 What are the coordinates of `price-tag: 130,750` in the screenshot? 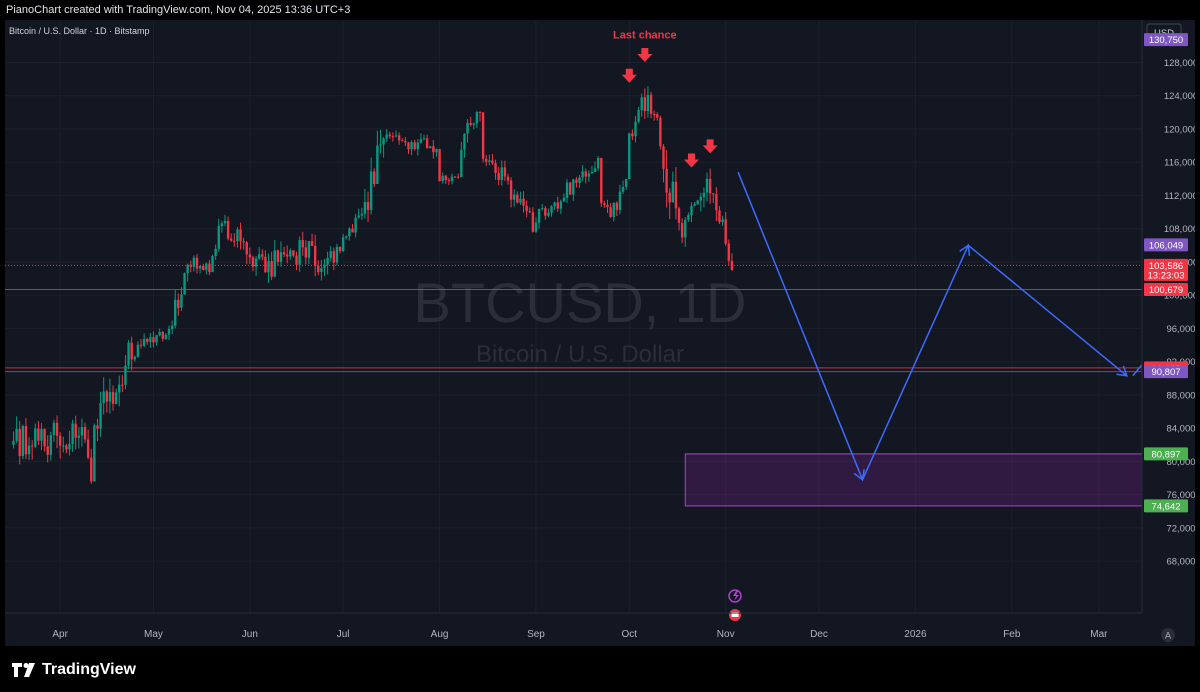 It's located at (1166, 40).